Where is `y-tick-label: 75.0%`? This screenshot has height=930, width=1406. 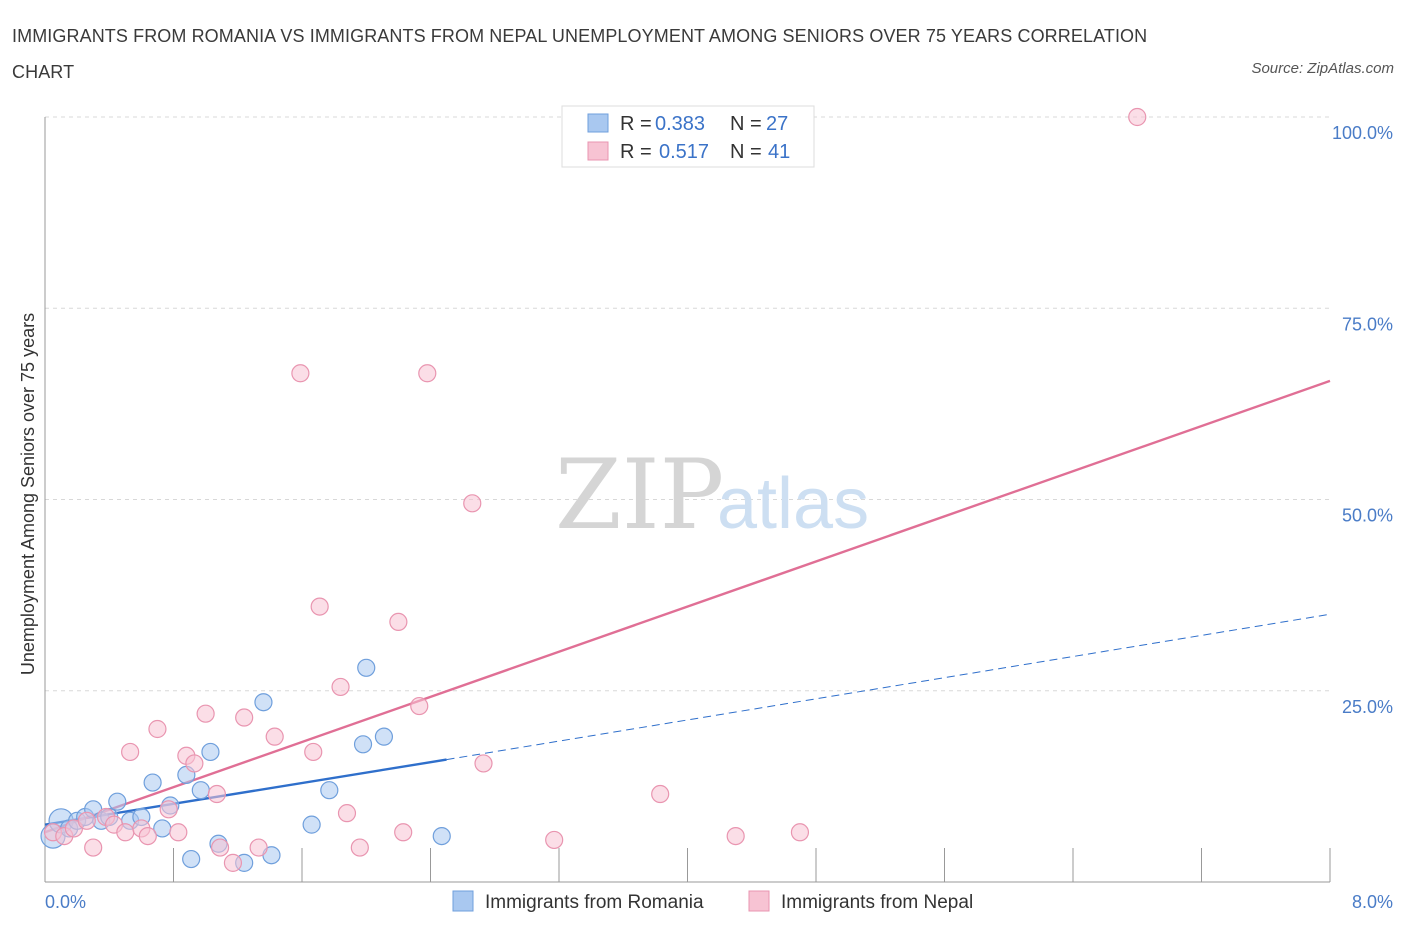
y-tick-label: 75.0% is located at coordinates (1367, 324).